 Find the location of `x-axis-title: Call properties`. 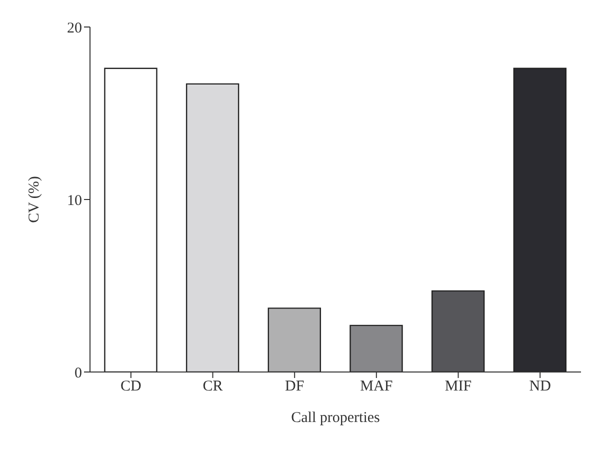

x-axis-title: Call properties is located at coordinates (335, 418).